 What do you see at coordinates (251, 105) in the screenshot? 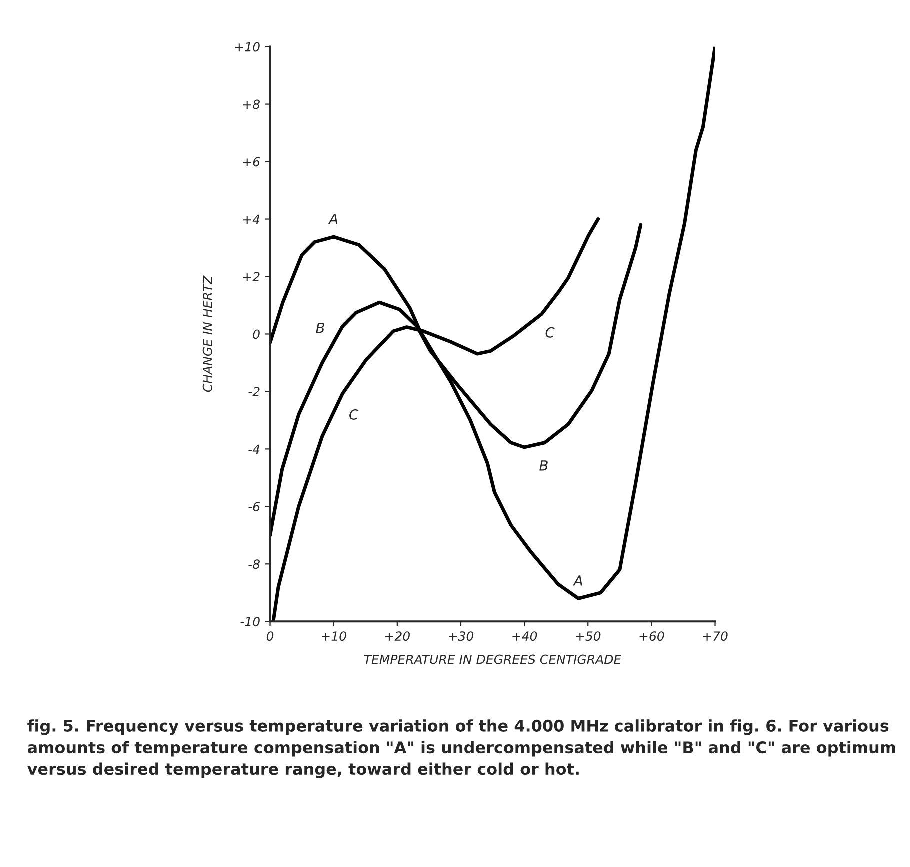
I see `y-tick-label: +8` at bounding box center [251, 105].